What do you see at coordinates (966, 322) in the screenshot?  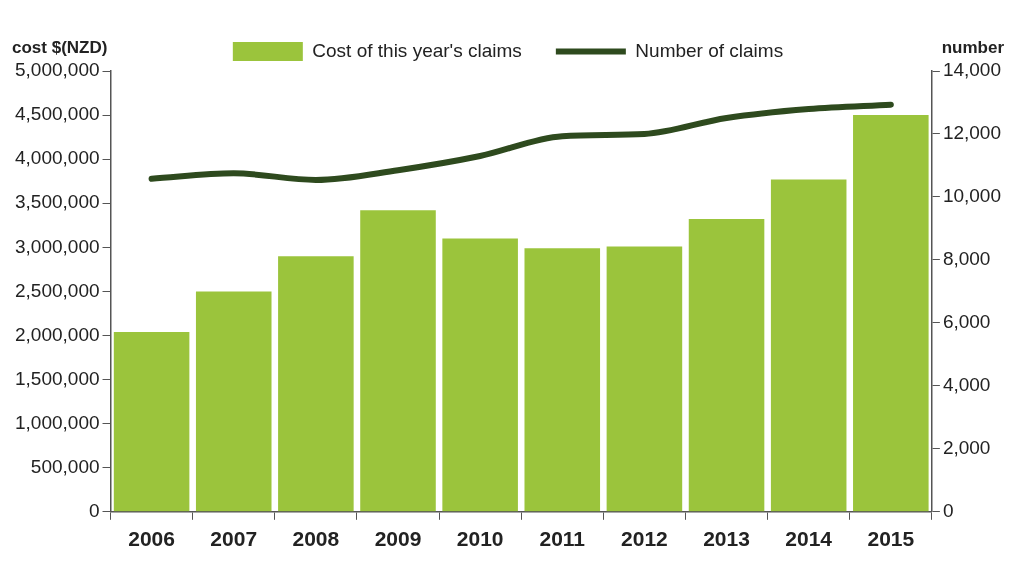 I see `y2-tick-label: 6,000` at bounding box center [966, 322].